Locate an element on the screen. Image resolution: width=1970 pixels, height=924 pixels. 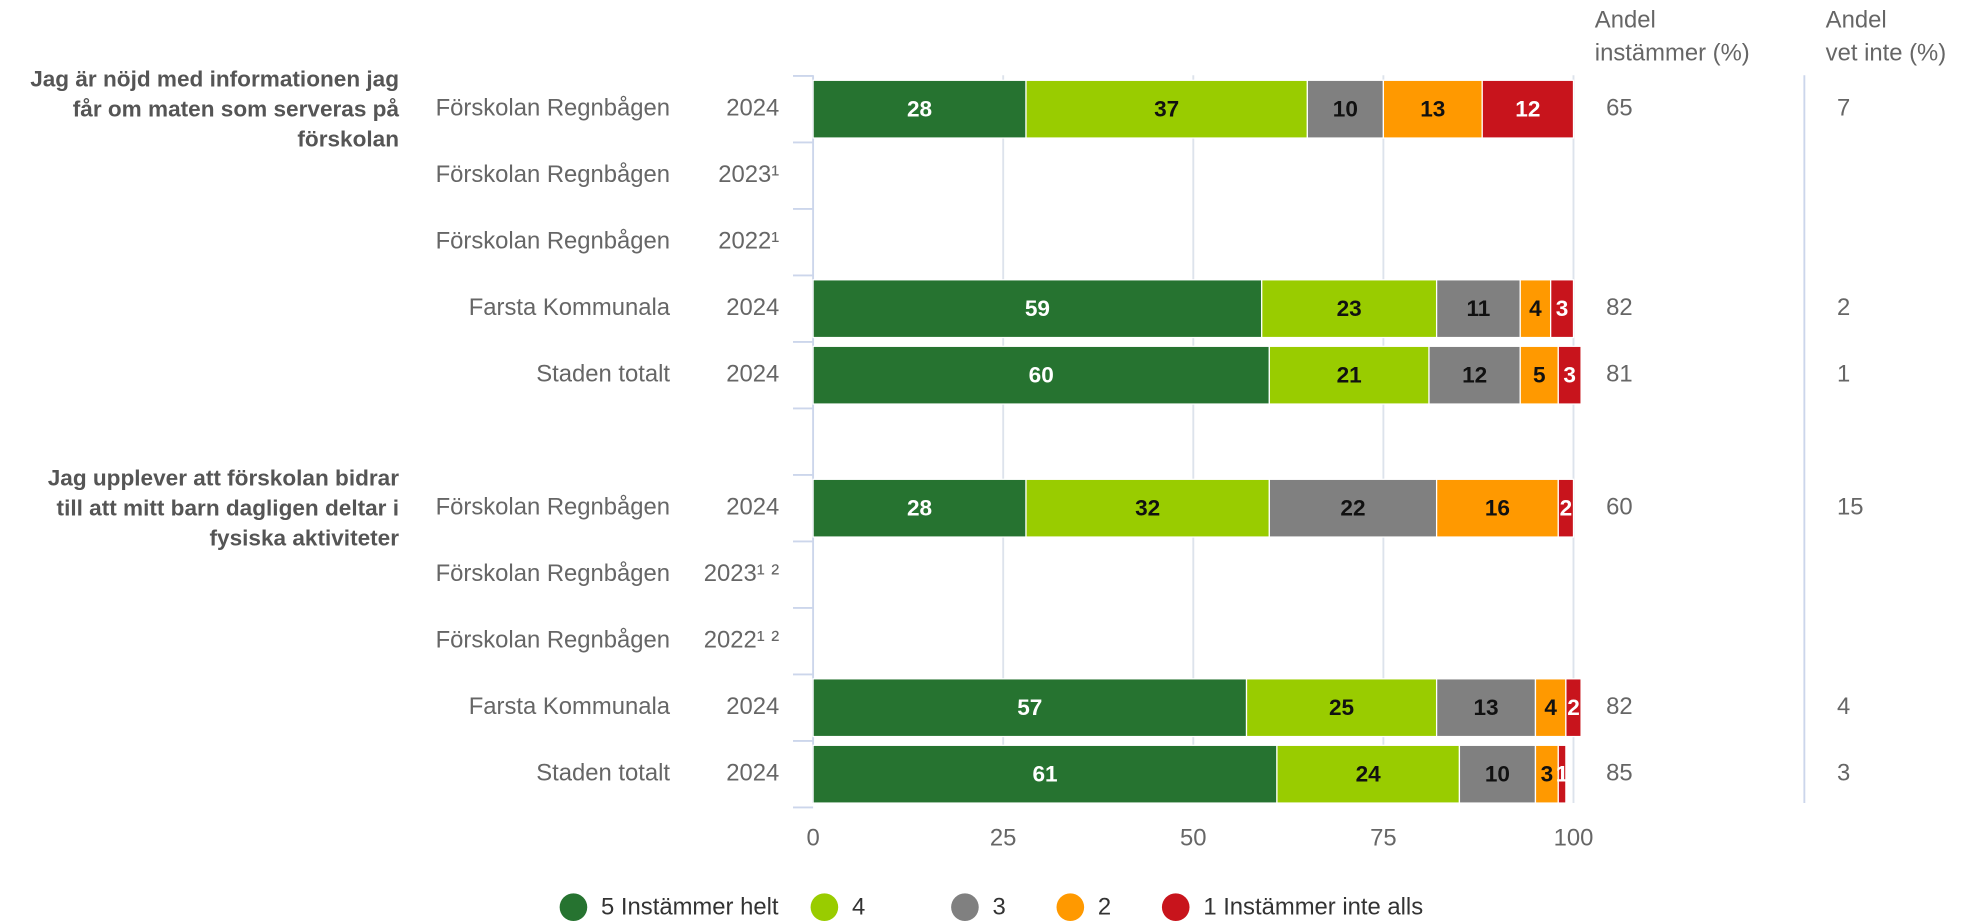
column-value: 15 is located at coordinates (1850, 506).